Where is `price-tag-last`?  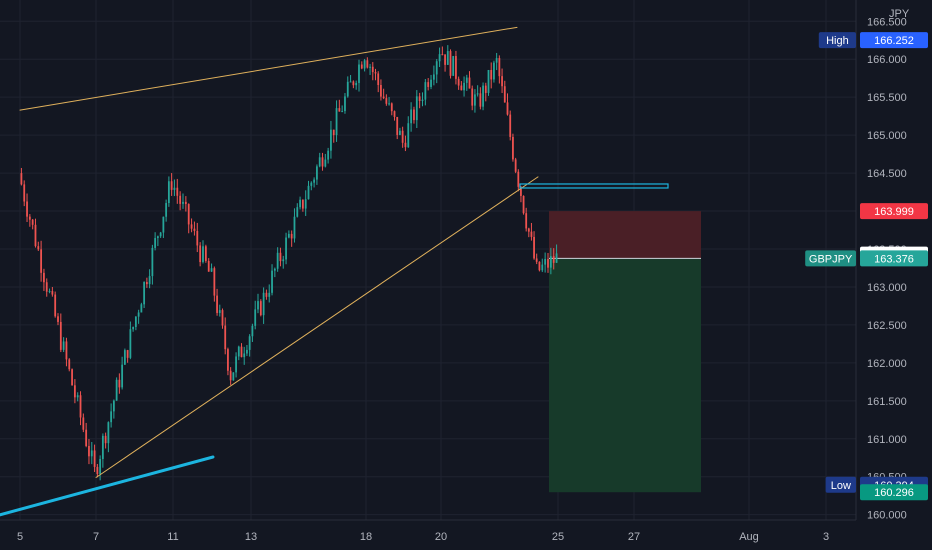
price-tag-last is located at coordinates (894, 258).